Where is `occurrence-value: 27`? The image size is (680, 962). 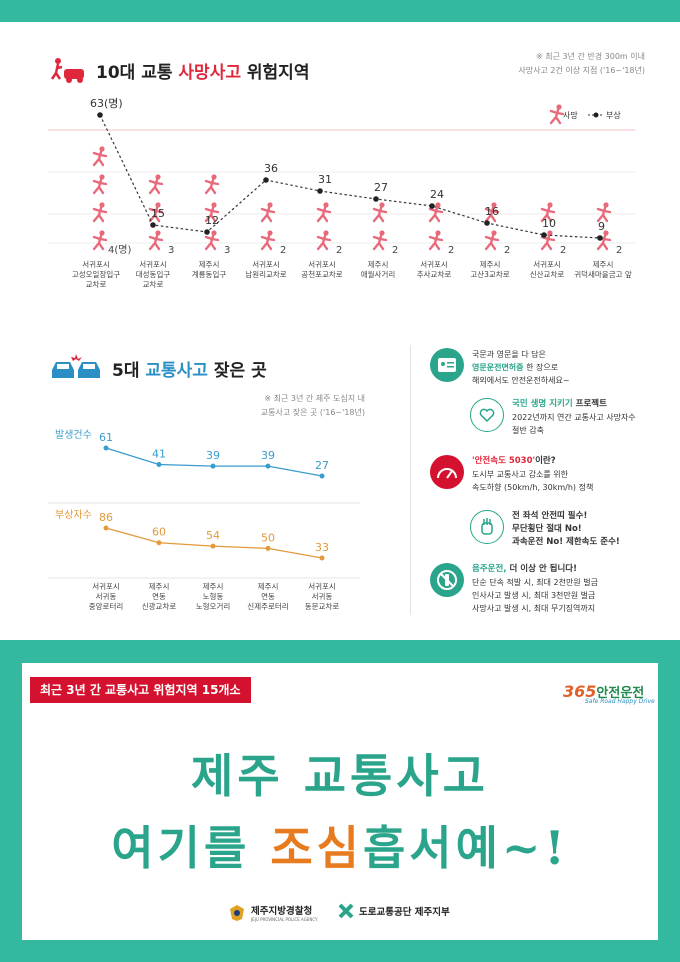
occurrence-value: 27 is located at coordinates (322, 465).